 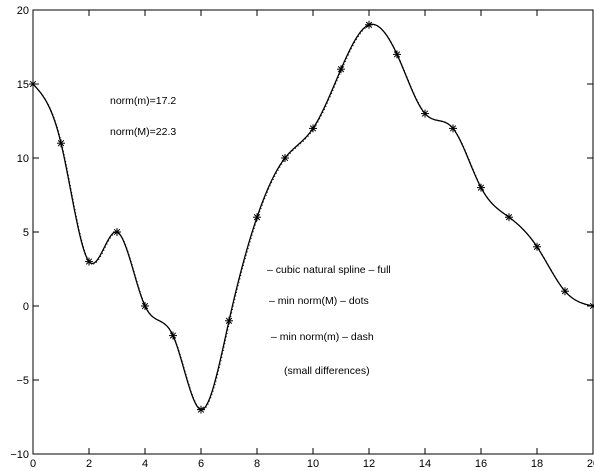 I want to click on x-tick-label: 6, so click(x=201, y=464).